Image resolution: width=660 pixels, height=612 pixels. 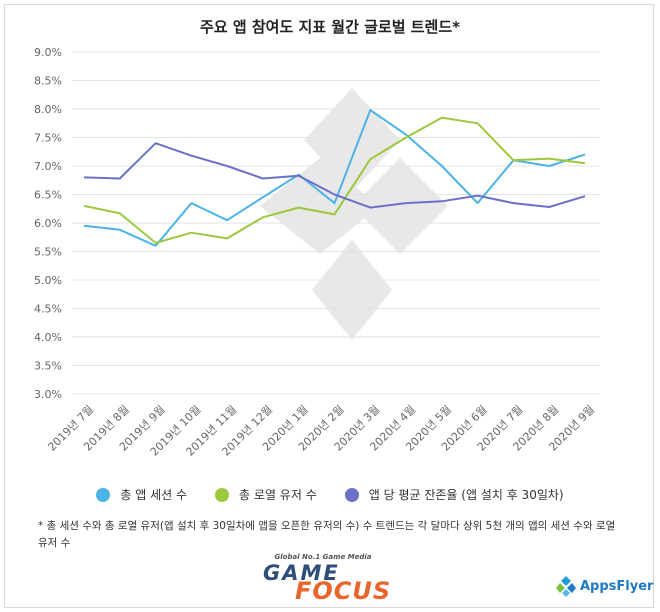 I want to click on gamefocus-logo-game: GAME, so click(x=301, y=573).